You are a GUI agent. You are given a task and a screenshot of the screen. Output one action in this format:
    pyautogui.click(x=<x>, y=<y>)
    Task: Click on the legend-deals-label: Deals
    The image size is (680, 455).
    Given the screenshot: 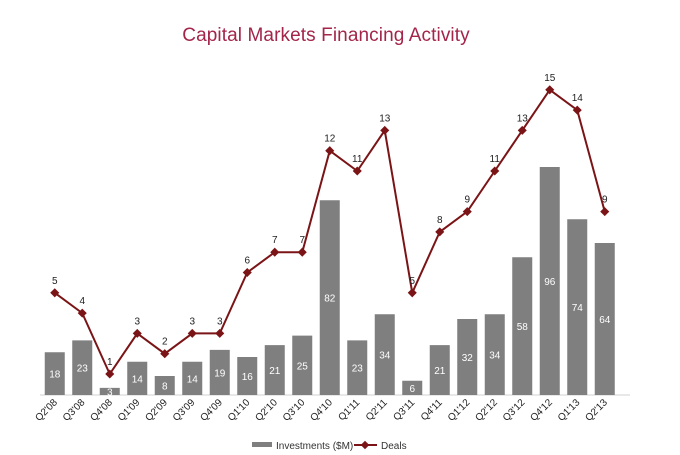 What is the action you would take?
    pyautogui.click(x=394, y=446)
    